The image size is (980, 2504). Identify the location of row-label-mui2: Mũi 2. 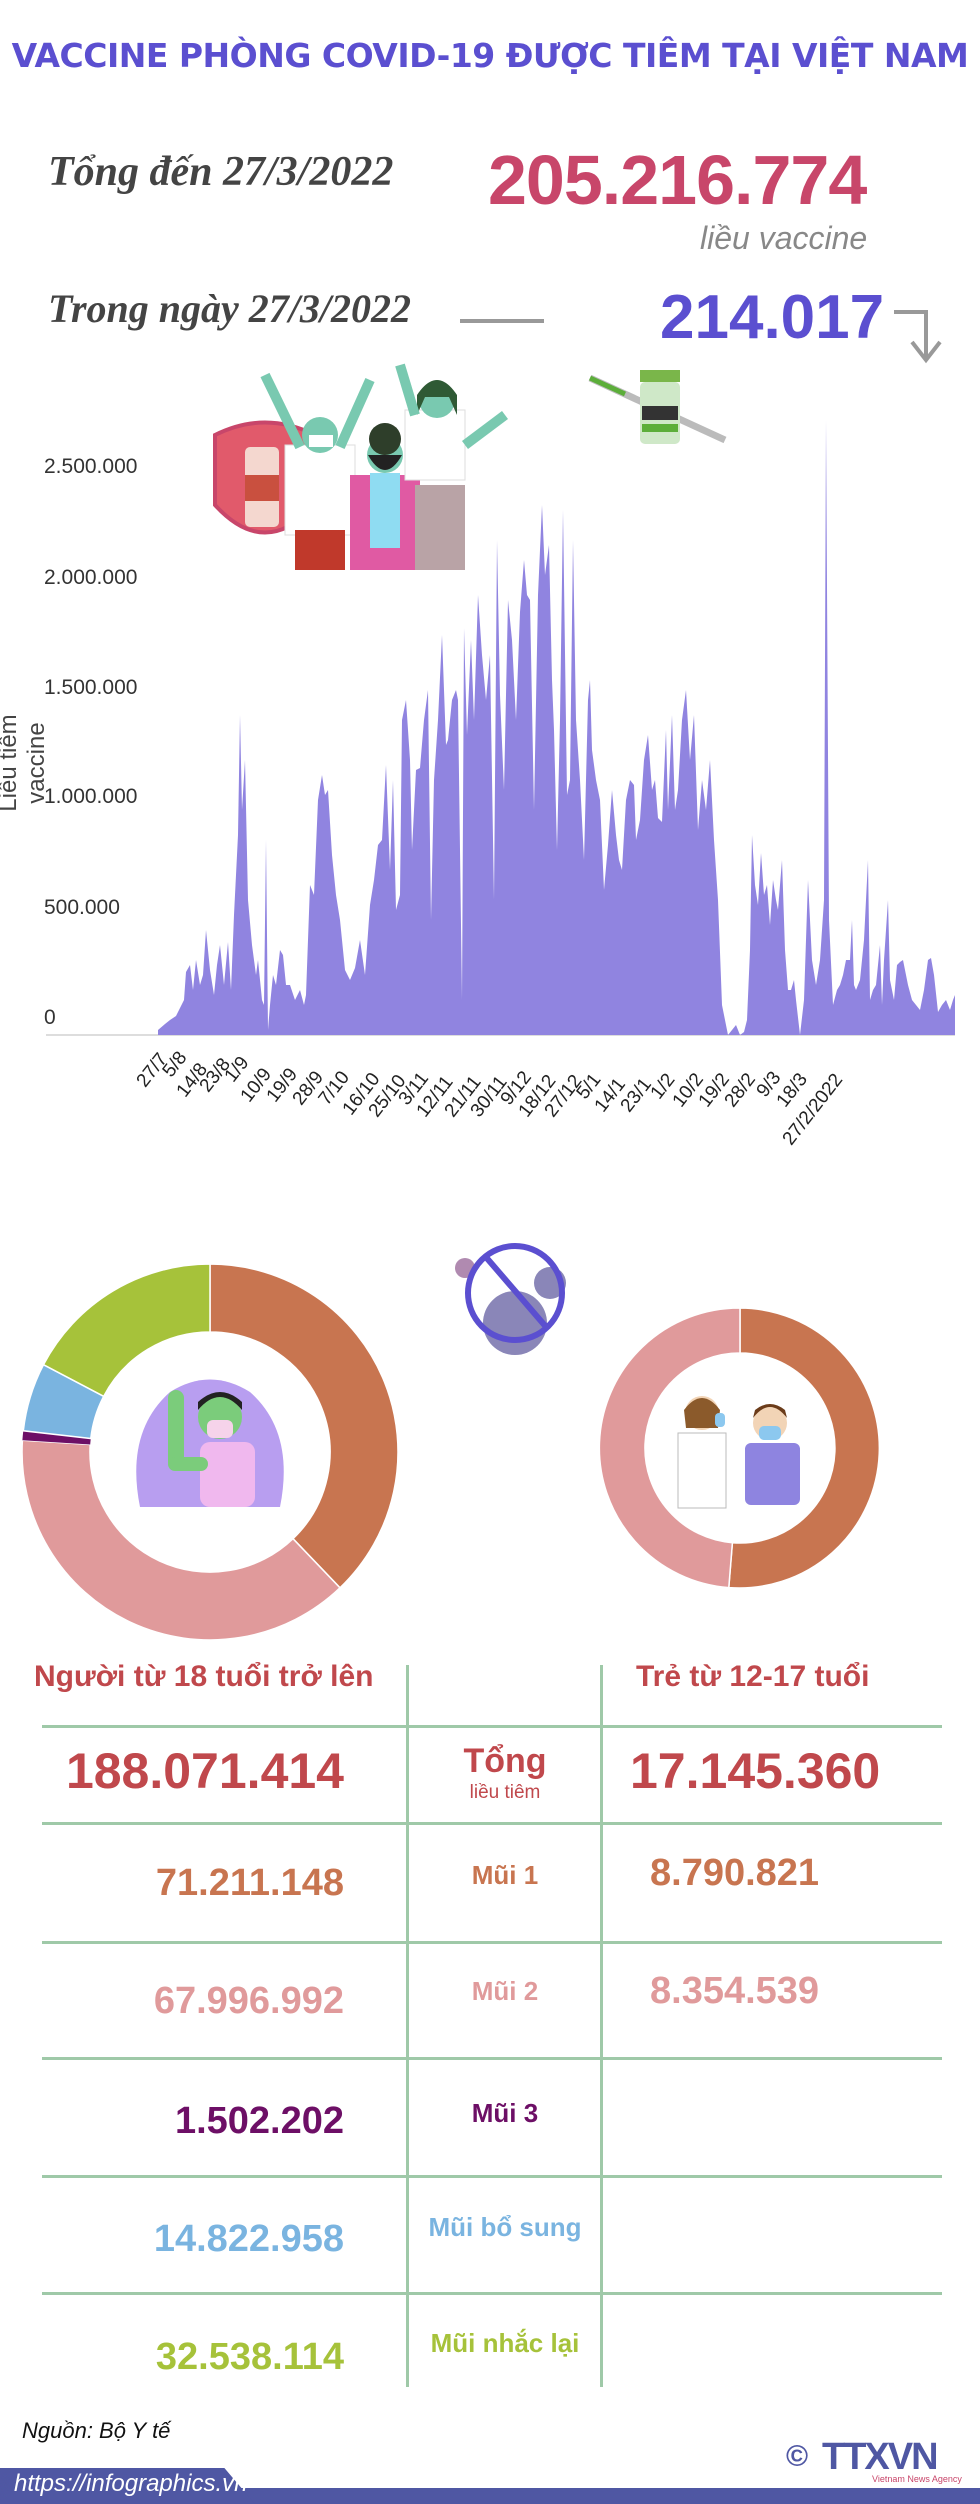
(505, 1991).